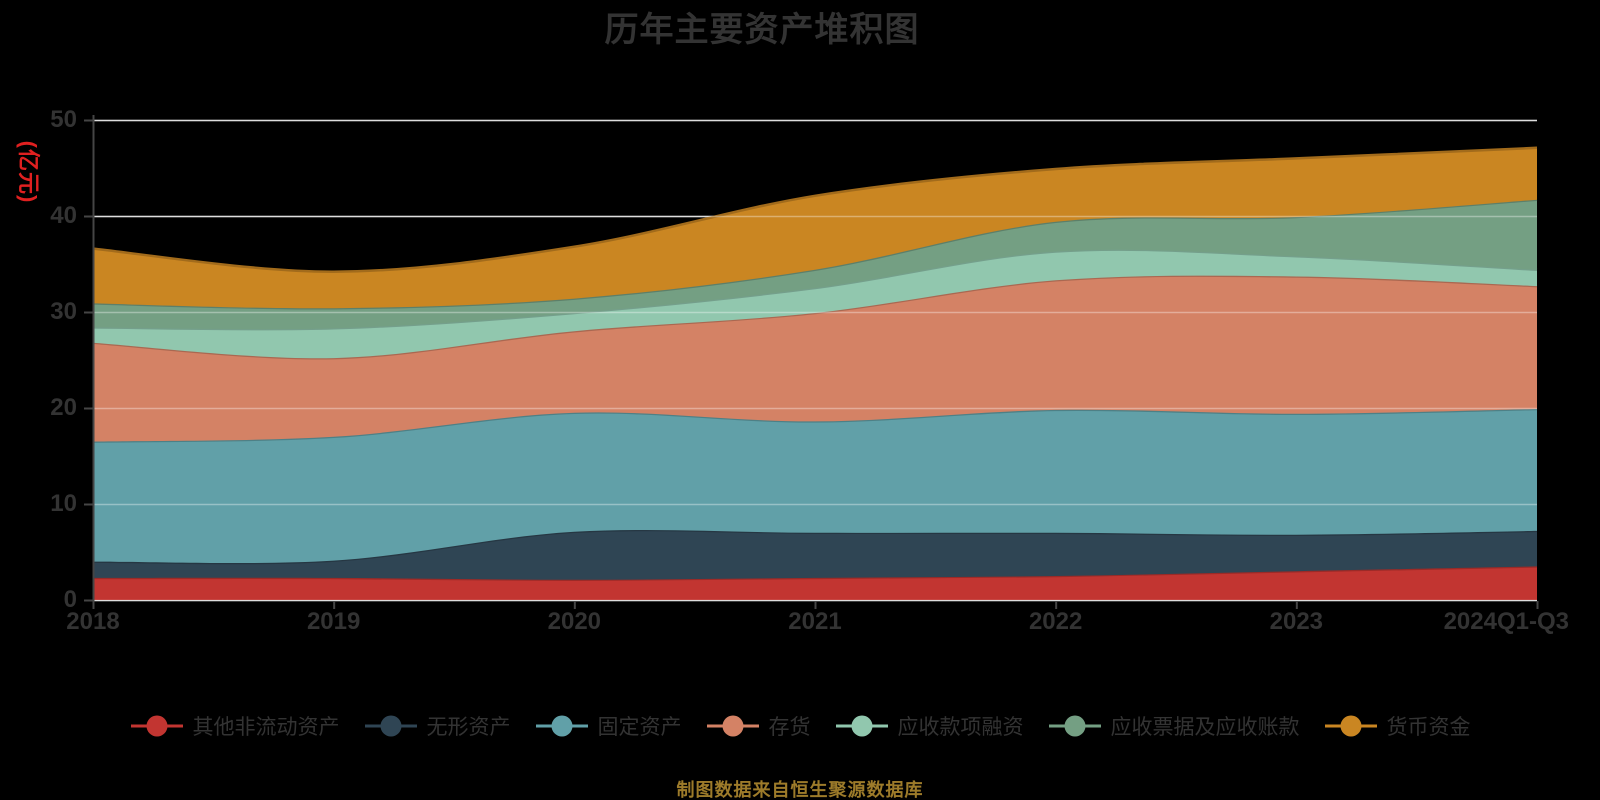 This screenshot has width=1600, height=800. I want to click on legend-item-4: 应收款项融资, so click(929, 726).